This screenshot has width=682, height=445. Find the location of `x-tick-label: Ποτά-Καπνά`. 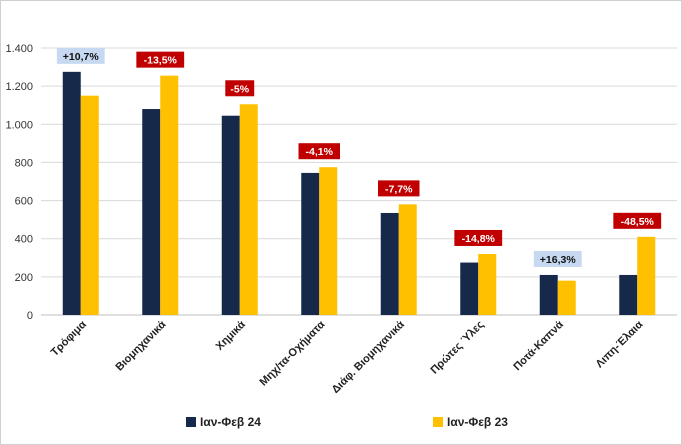

x-tick-label: Ποτά-Καπνά is located at coordinates (538, 345).